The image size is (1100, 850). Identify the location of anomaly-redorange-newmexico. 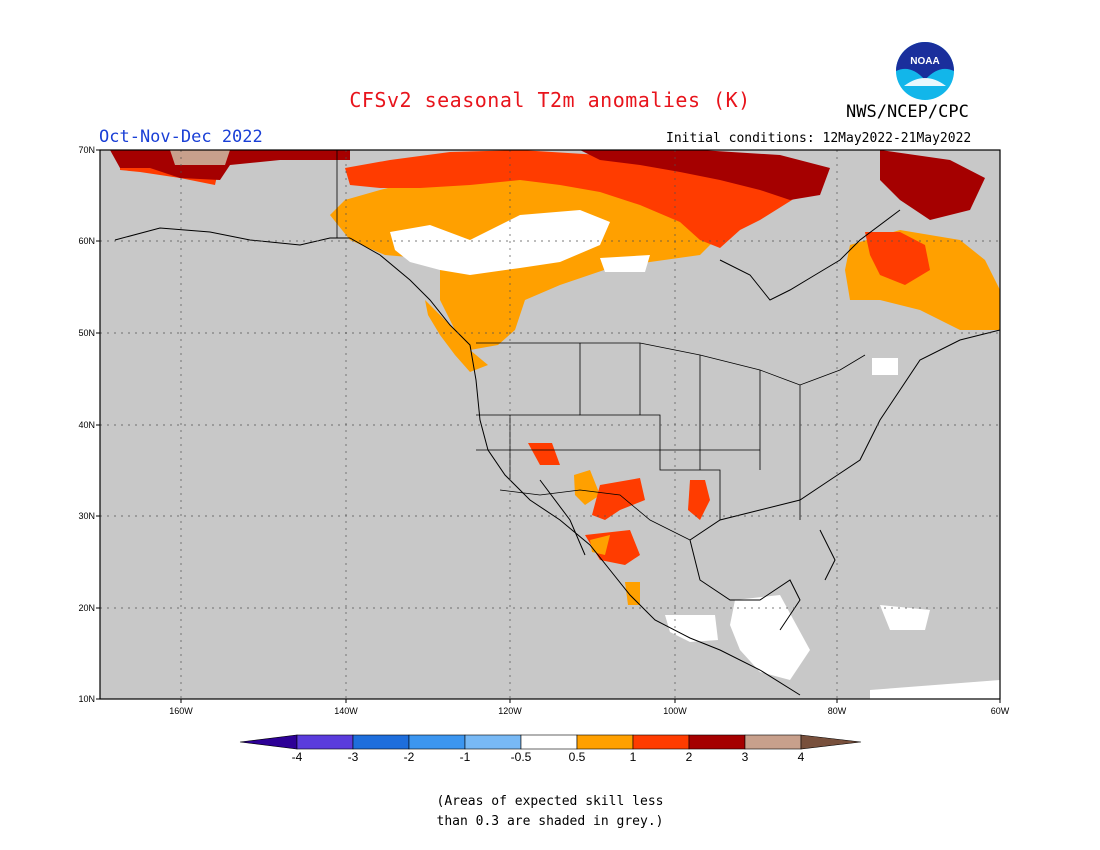
(618, 499).